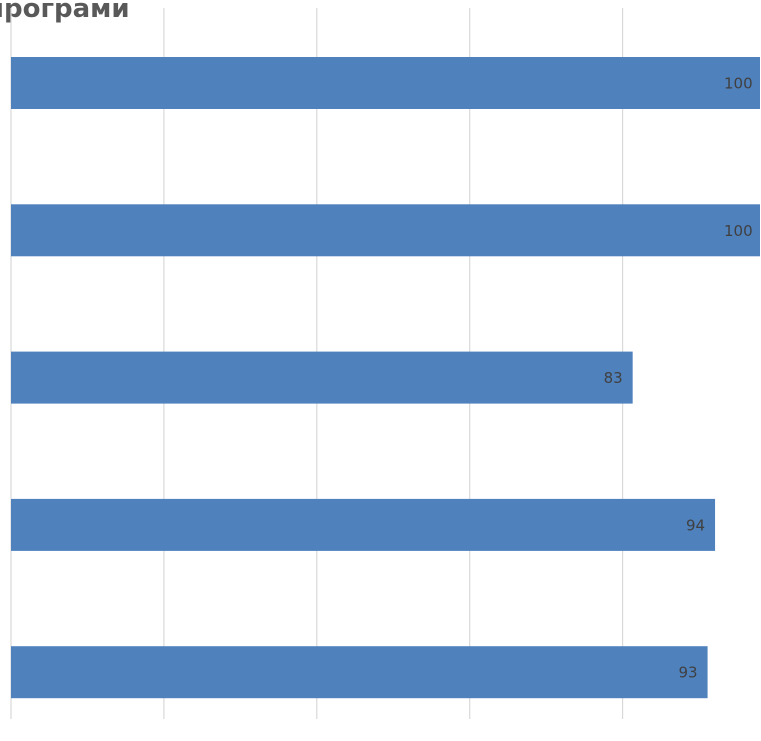  I want to click on data-label-2: 100, so click(738, 231).